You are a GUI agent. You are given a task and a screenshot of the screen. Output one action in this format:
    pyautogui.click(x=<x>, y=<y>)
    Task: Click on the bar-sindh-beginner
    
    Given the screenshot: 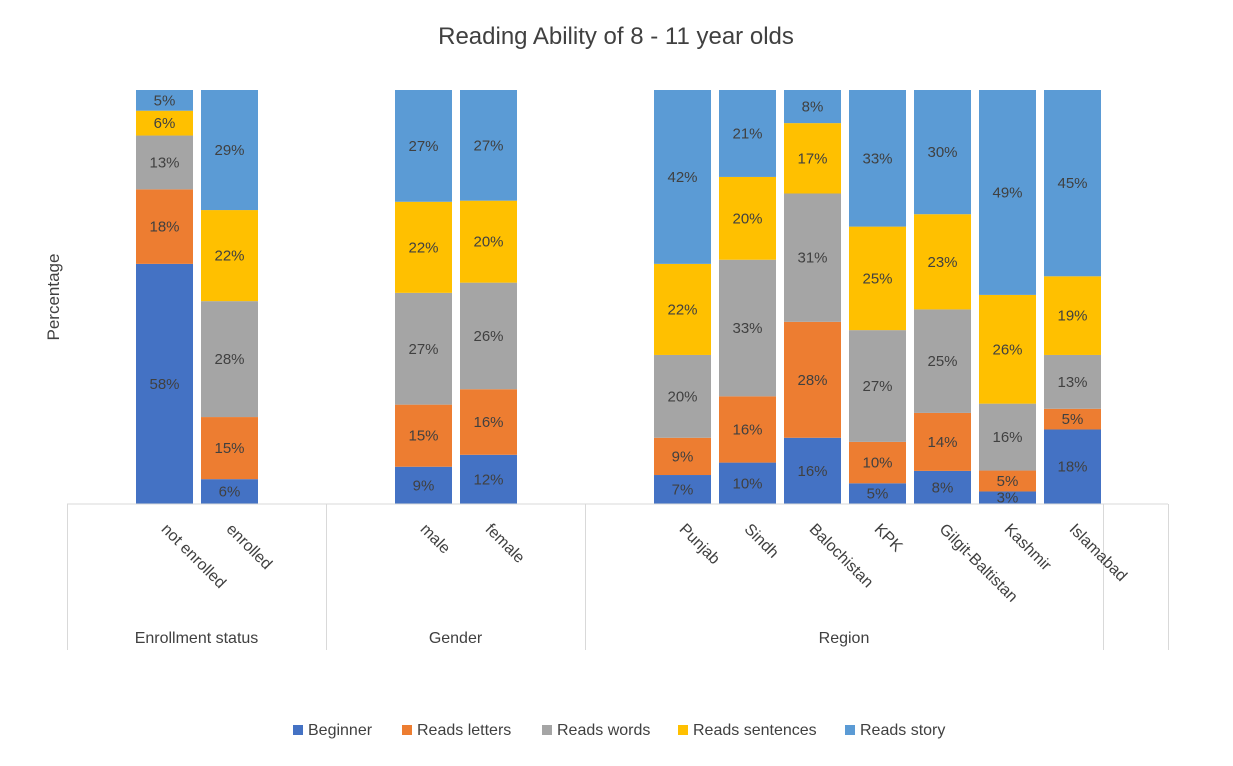 What is the action you would take?
    pyautogui.click(x=747, y=483)
    